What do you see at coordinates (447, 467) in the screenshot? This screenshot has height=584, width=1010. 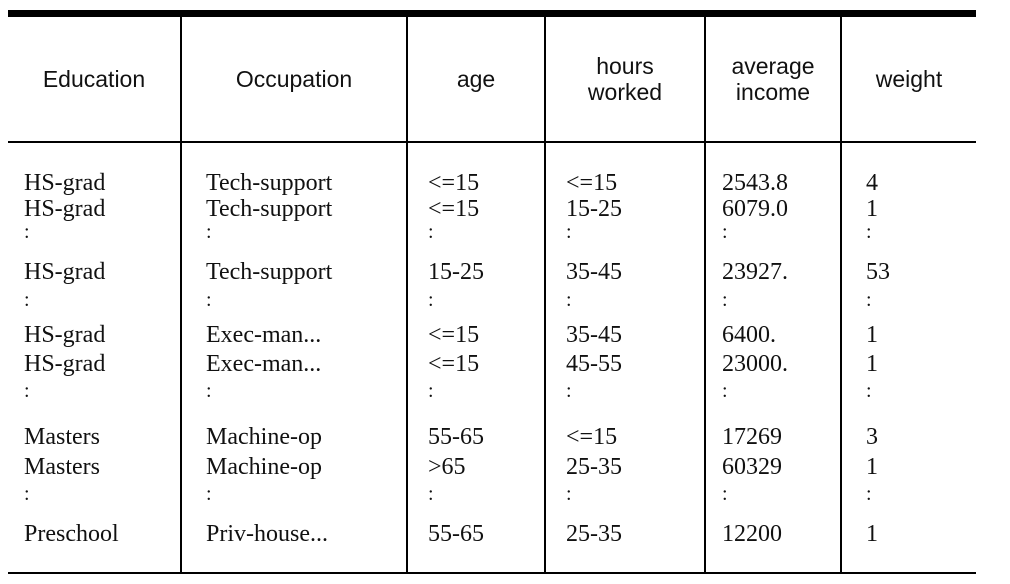 I see `table-cell: >65` at bounding box center [447, 467].